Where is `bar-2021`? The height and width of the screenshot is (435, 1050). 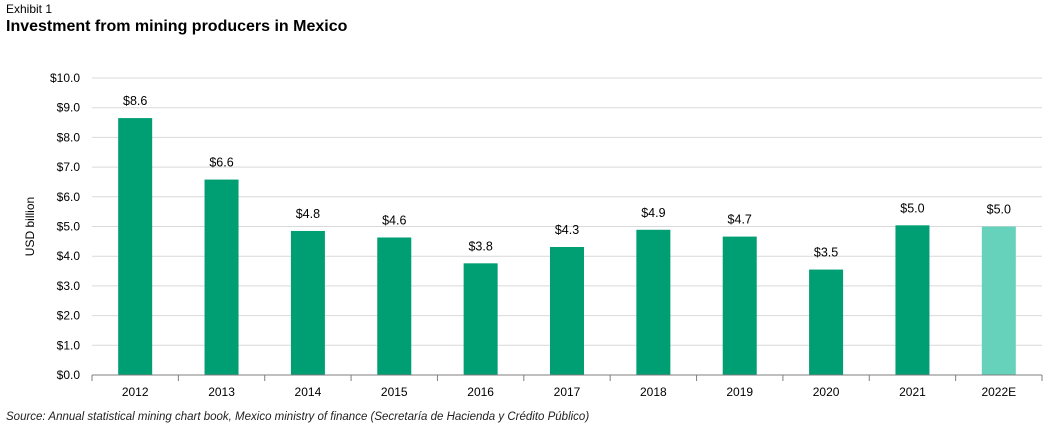 bar-2021 is located at coordinates (912, 300).